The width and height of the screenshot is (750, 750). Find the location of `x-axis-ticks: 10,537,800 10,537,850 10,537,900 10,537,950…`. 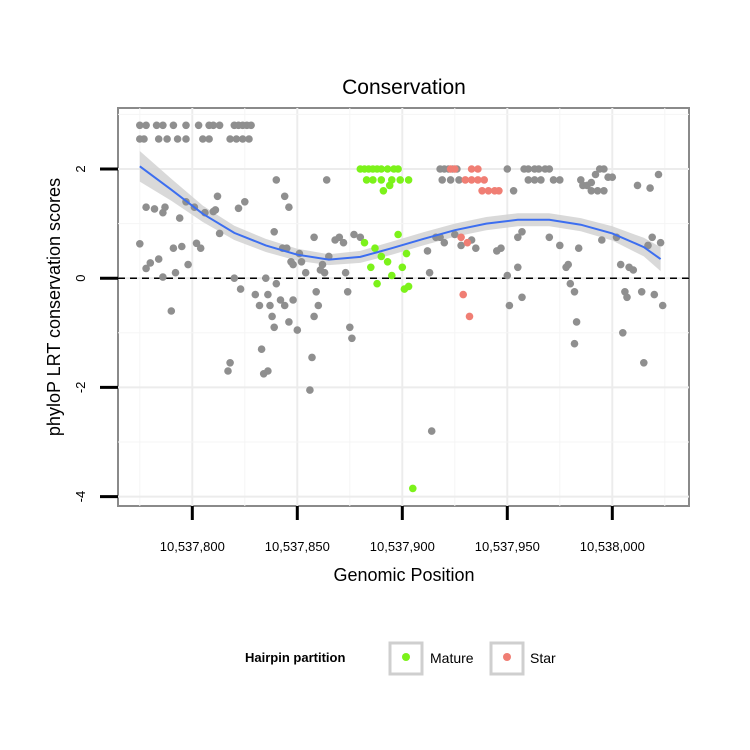

x-axis-ticks: 10,537,800 10,537,850 10,537,900 10,537,950… is located at coordinates (402, 530).